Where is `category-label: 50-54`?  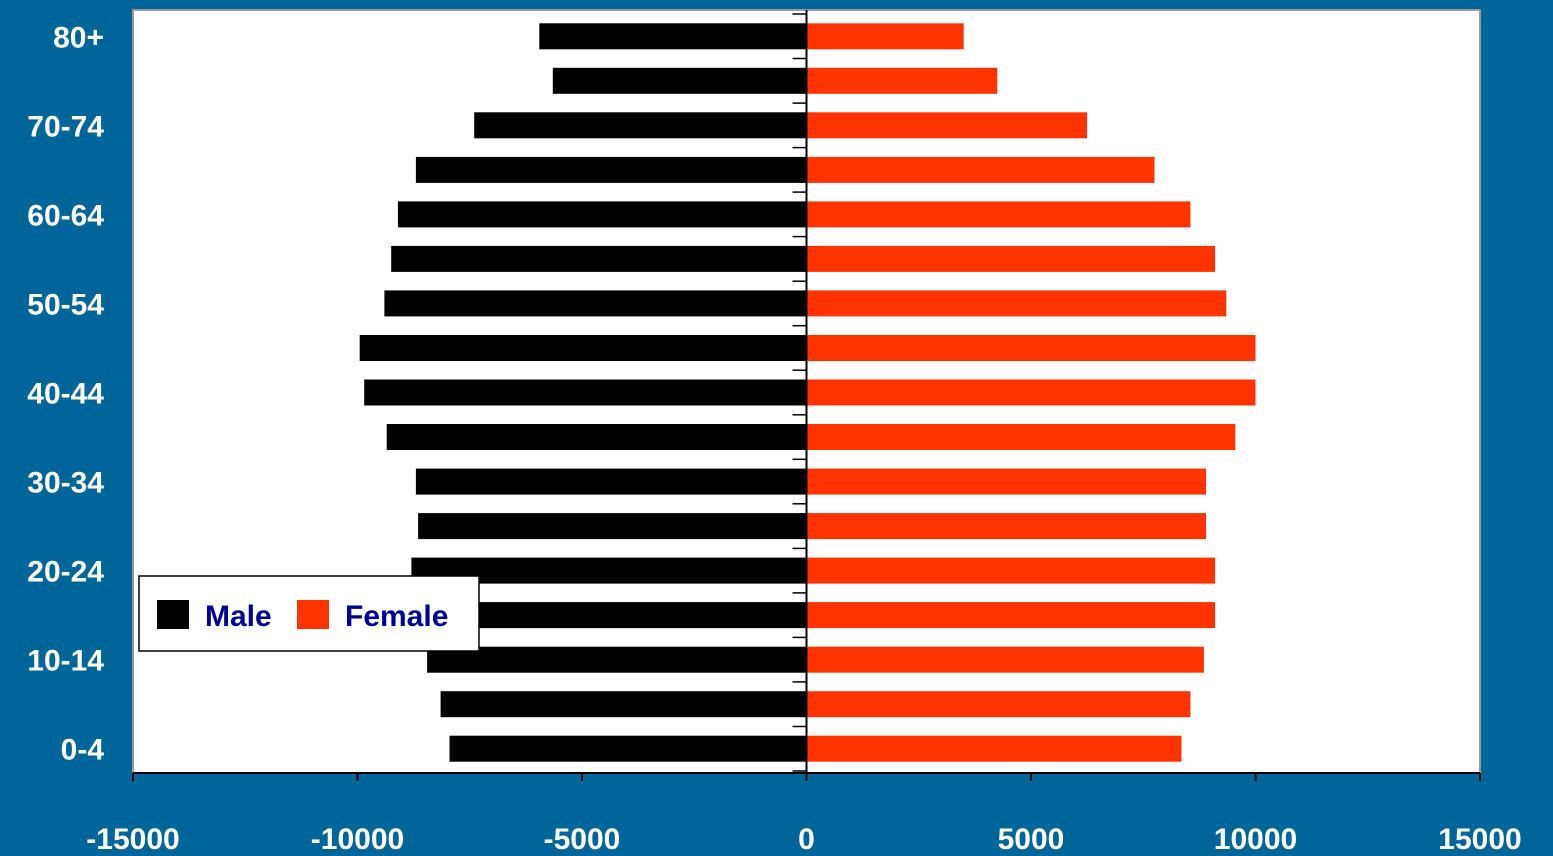
category-label: 50-54 is located at coordinates (65, 304).